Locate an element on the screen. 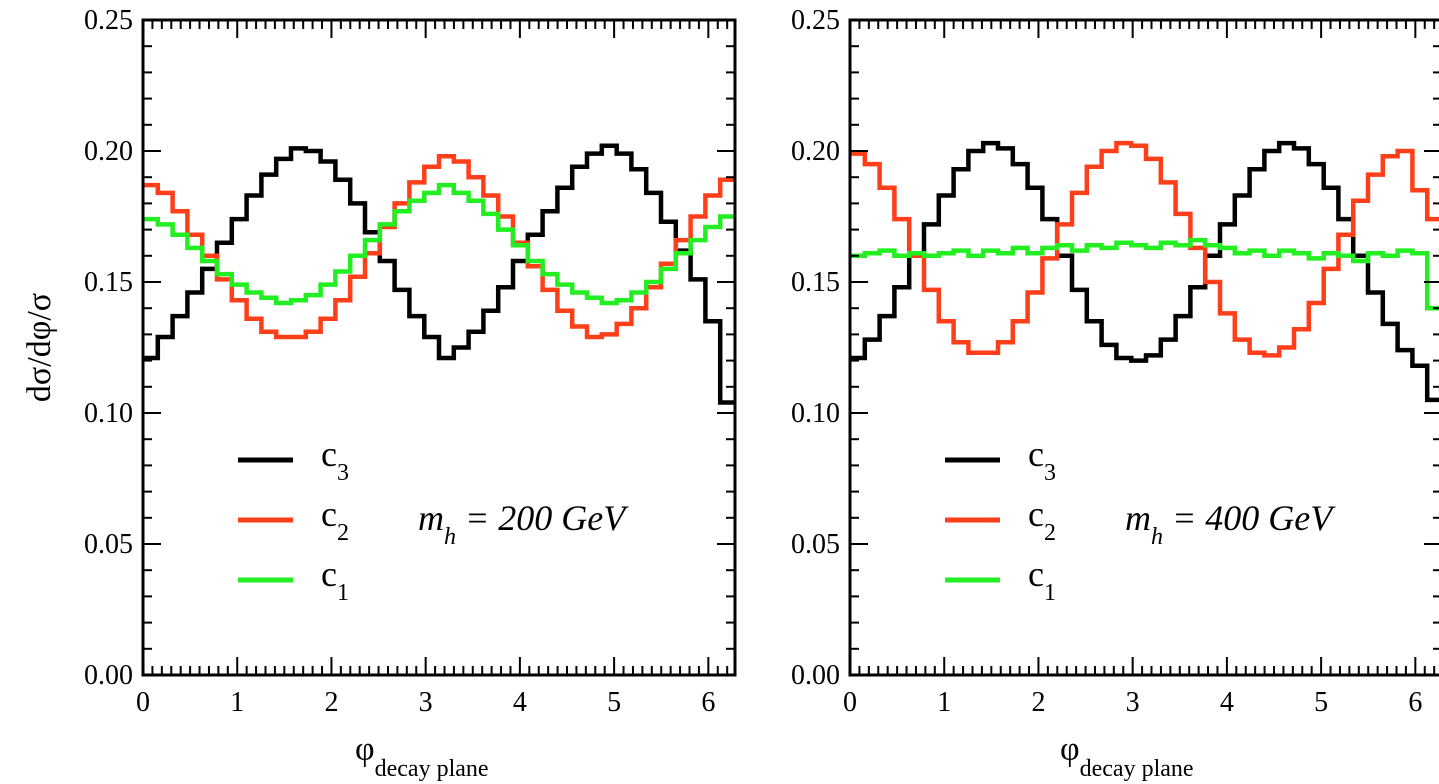 The image size is (1439, 784). mass-annotation: mh = 200 GeV is located at coordinates (523, 524).